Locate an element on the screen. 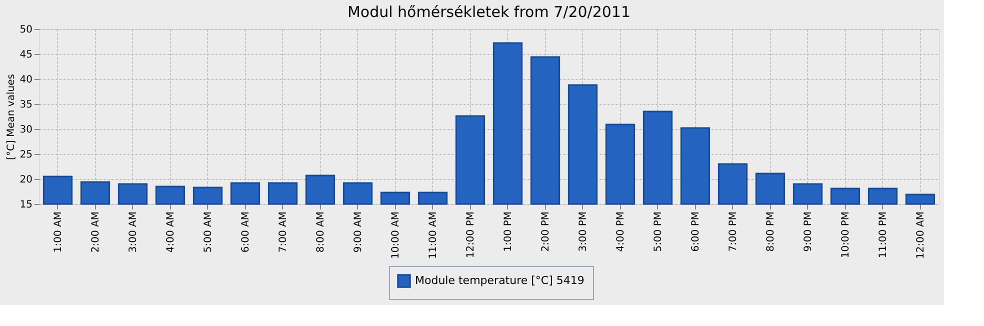 This screenshot has height=326, width=984. x-tick-label: 11:00 AM is located at coordinates (433, 235).